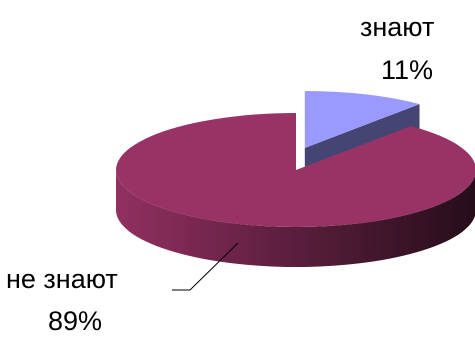  What do you see at coordinates (397, 27) in the screenshot?
I see `slice-label-know: знают` at bounding box center [397, 27].